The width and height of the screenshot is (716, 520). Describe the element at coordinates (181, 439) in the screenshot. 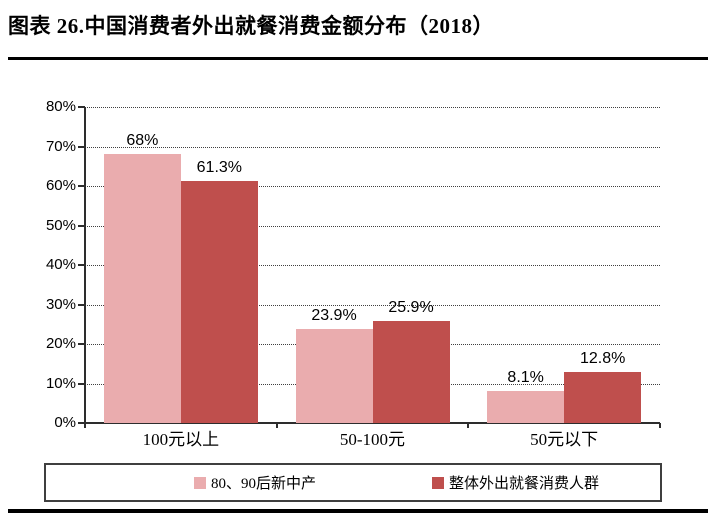

I see `x-axis-category-100元以上: 100元以上` at that location.